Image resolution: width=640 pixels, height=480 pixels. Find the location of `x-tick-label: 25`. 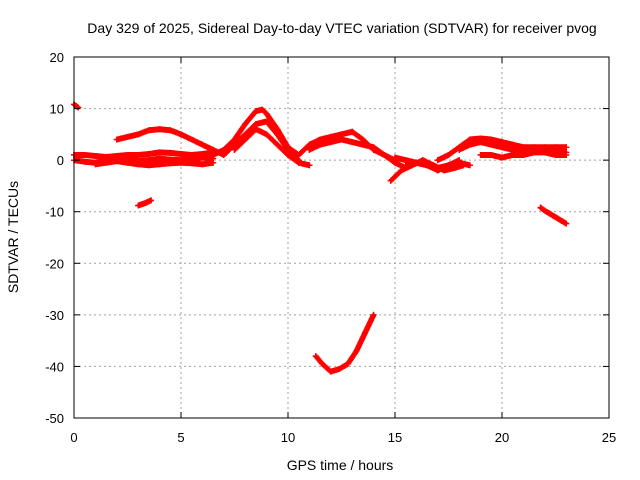

x-tick-label: 25 is located at coordinates (609, 437).